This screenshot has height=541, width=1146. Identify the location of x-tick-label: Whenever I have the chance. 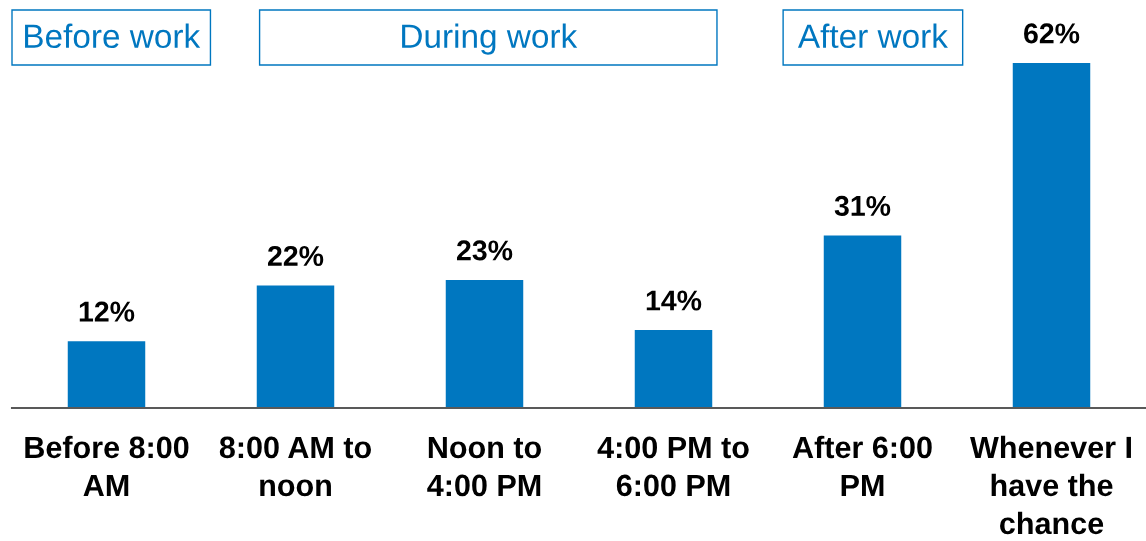
(1050, 485).